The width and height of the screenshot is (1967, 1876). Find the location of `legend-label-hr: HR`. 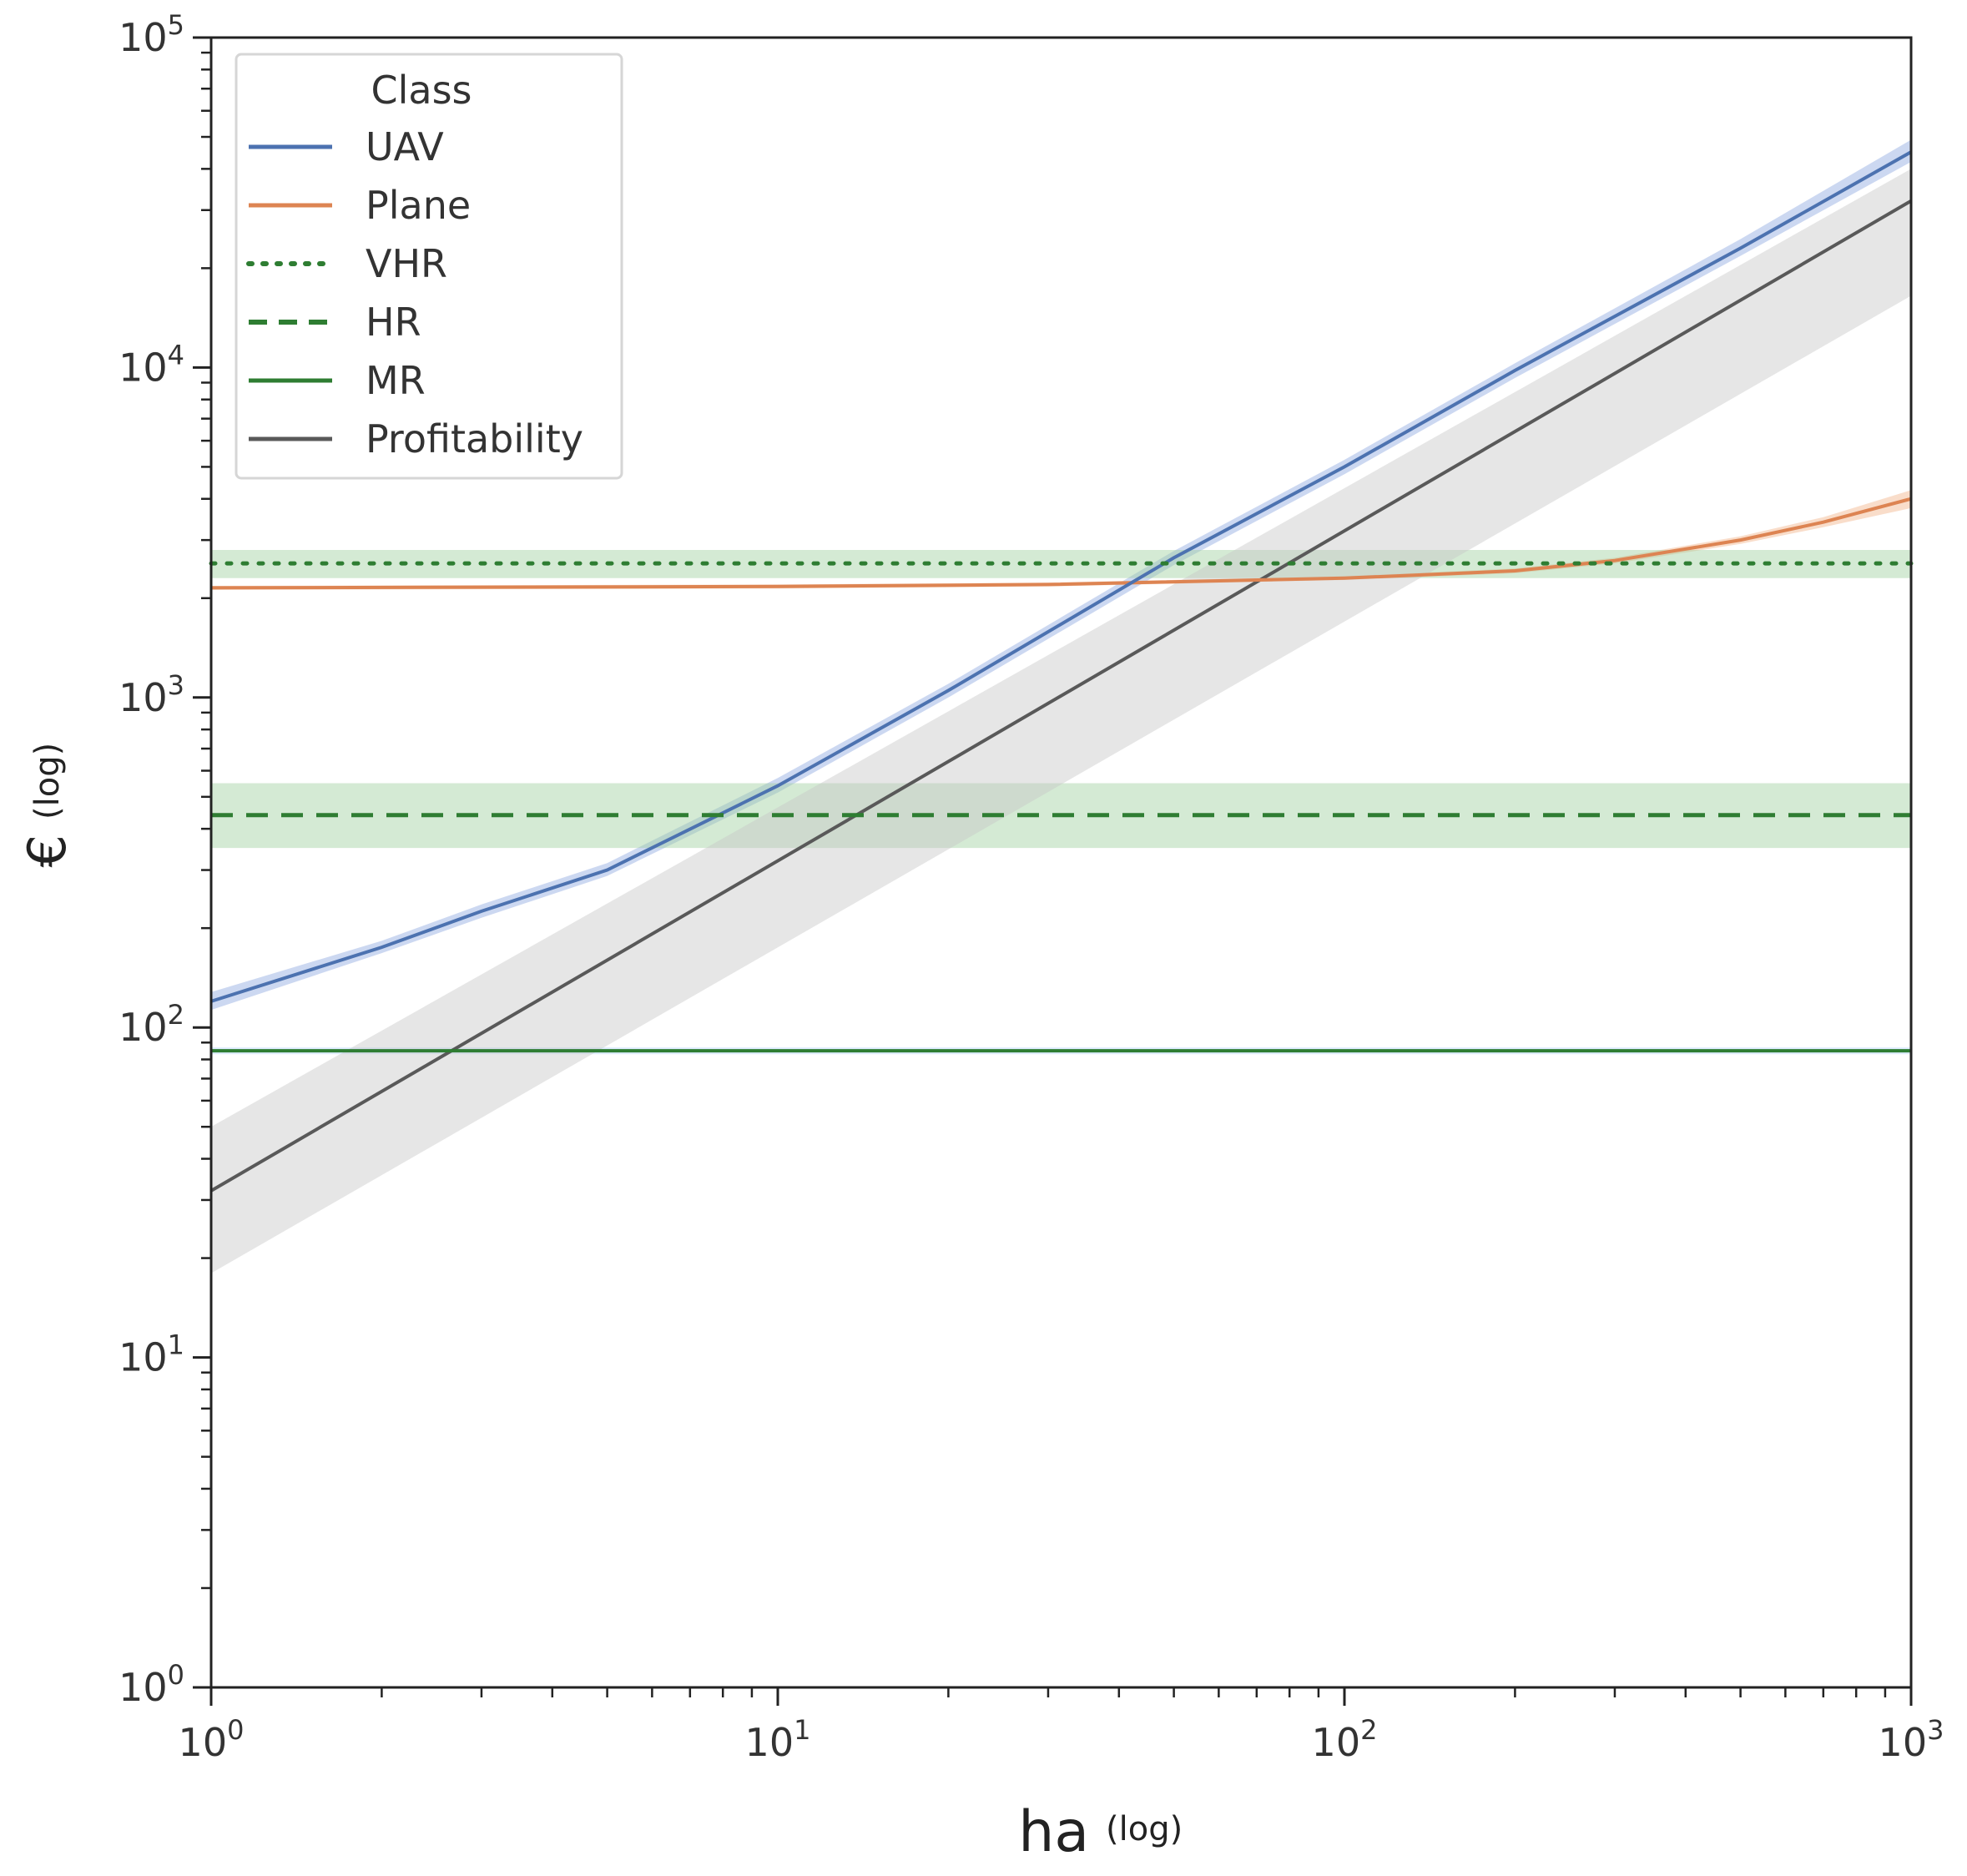

legend-label-hr: HR is located at coordinates (393, 322).